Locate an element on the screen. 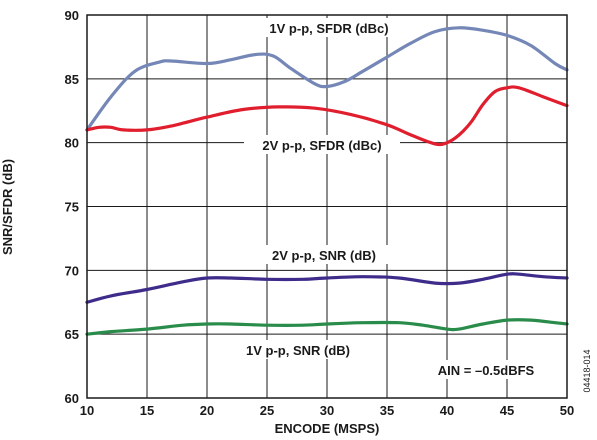  y-tick-labels: 60 65 70 75 80 85 90 is located at coordinates (72, 207).